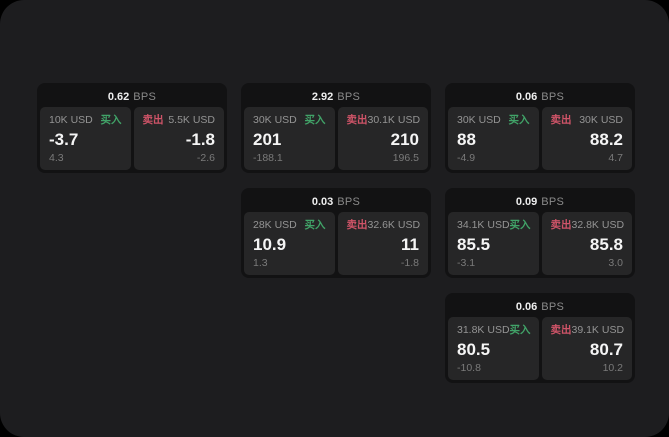 The image size is (669, 437). What do you see at coordinates (606, 349) in the screenshot?
I see `sell-value: 80.7` at bounding box center [606, 349].